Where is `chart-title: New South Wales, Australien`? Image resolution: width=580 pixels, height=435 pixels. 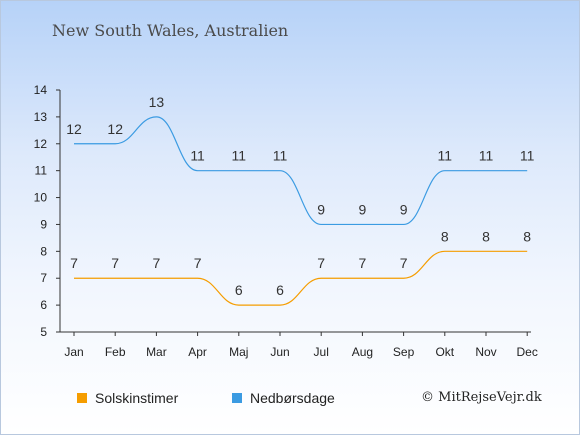 chart-title: New South Wales, Australien is located at coordinates (170, 30).